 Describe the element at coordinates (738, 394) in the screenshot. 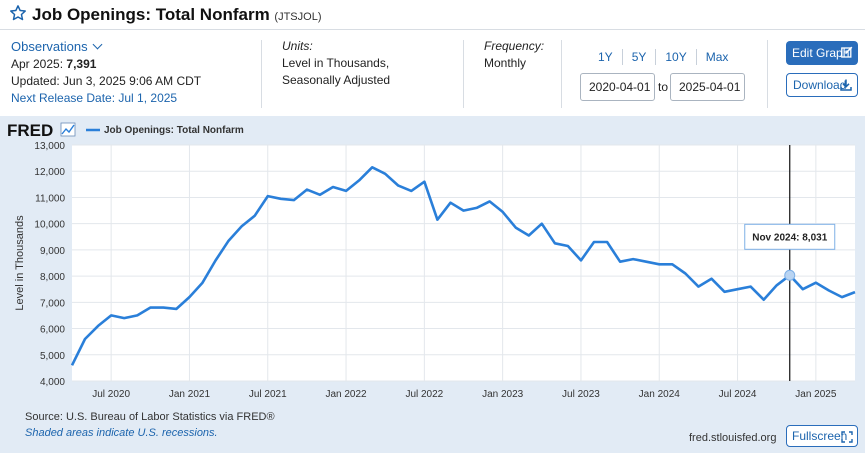

I see `x-tick-label: Jul 2024` at that location.